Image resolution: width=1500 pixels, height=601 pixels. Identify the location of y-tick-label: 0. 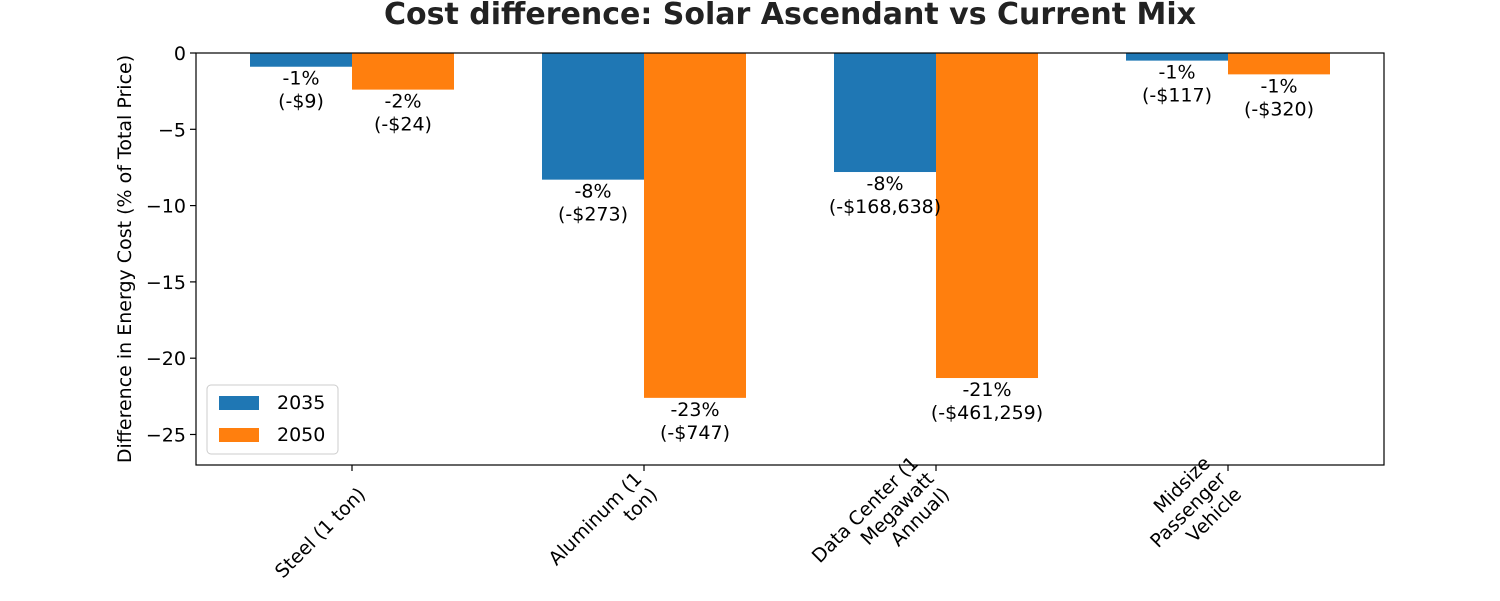
(180, 54).